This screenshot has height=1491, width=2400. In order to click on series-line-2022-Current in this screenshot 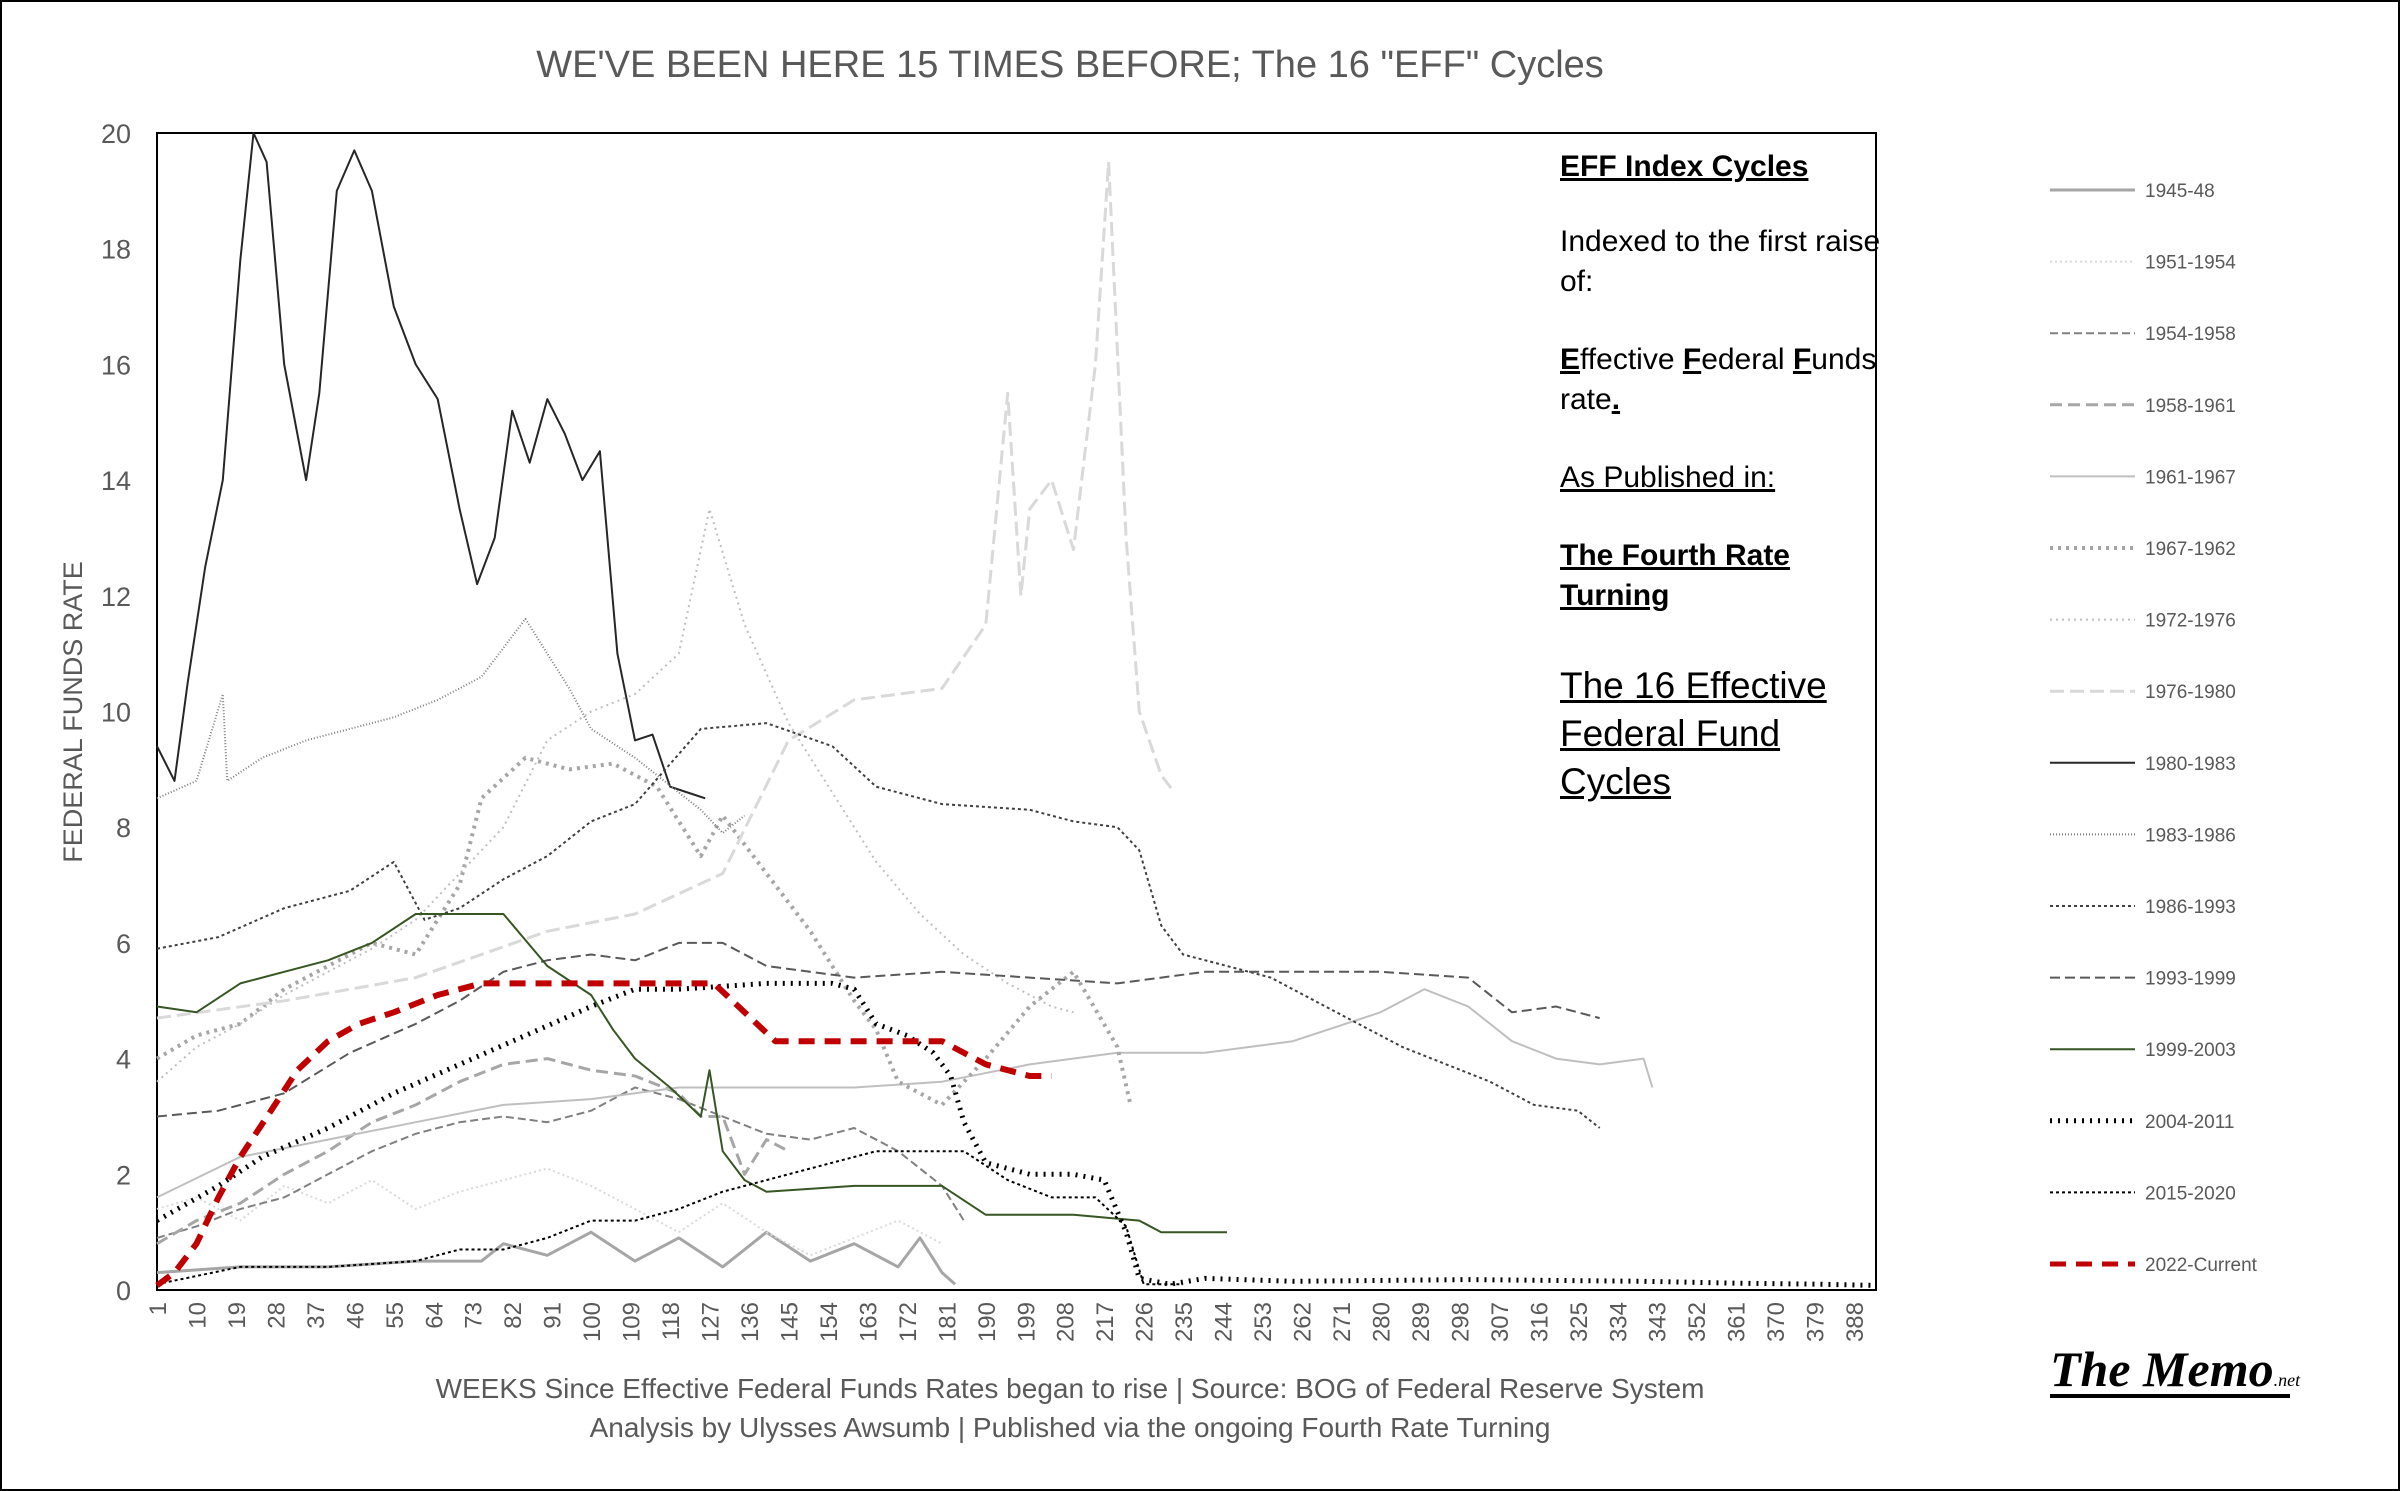, I will do `click(603, 1134)`.